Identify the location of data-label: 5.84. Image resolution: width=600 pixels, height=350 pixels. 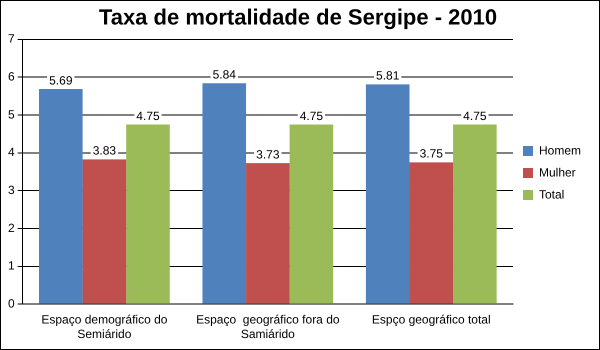
(224, 75).